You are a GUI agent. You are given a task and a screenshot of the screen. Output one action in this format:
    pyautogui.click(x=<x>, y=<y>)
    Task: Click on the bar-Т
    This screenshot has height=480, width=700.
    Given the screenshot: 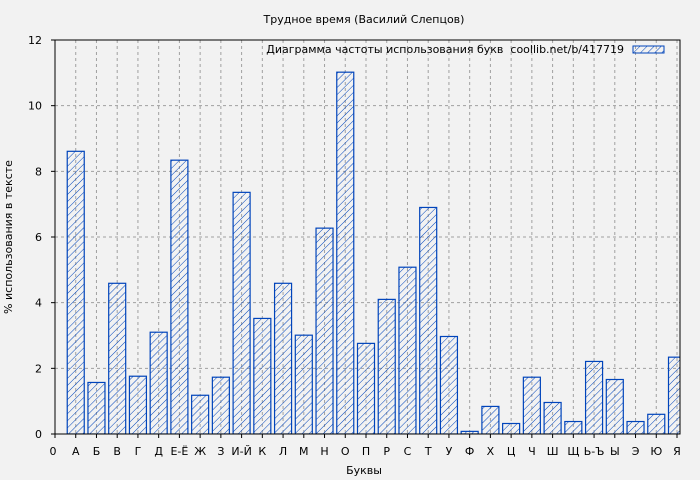 What is the action you would take?
    pyautogui.click(x=428, y=320)
    